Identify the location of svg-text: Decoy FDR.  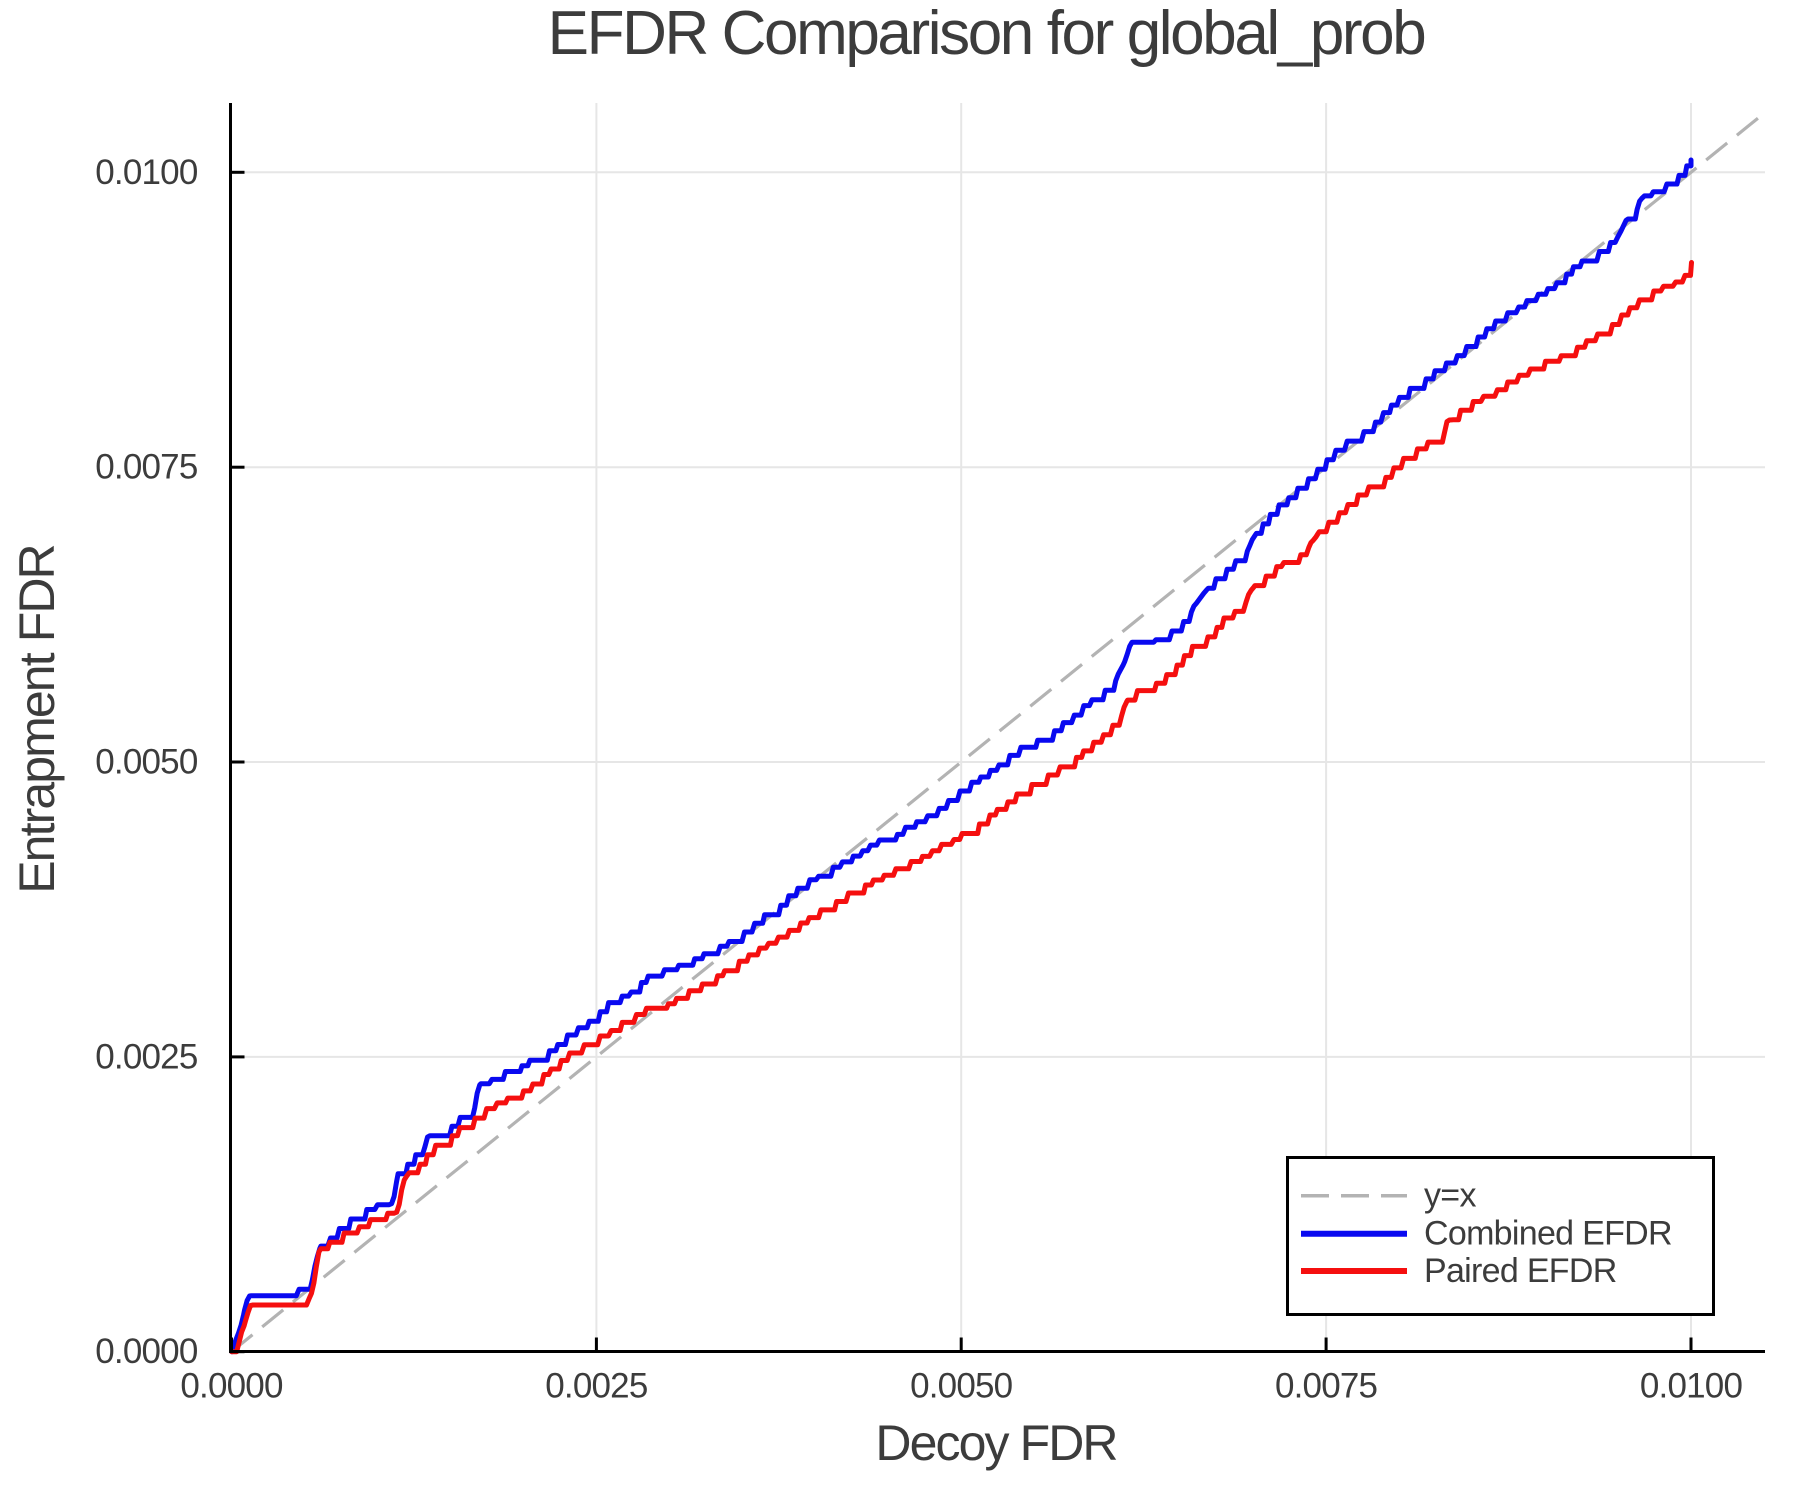
(995, 1443).